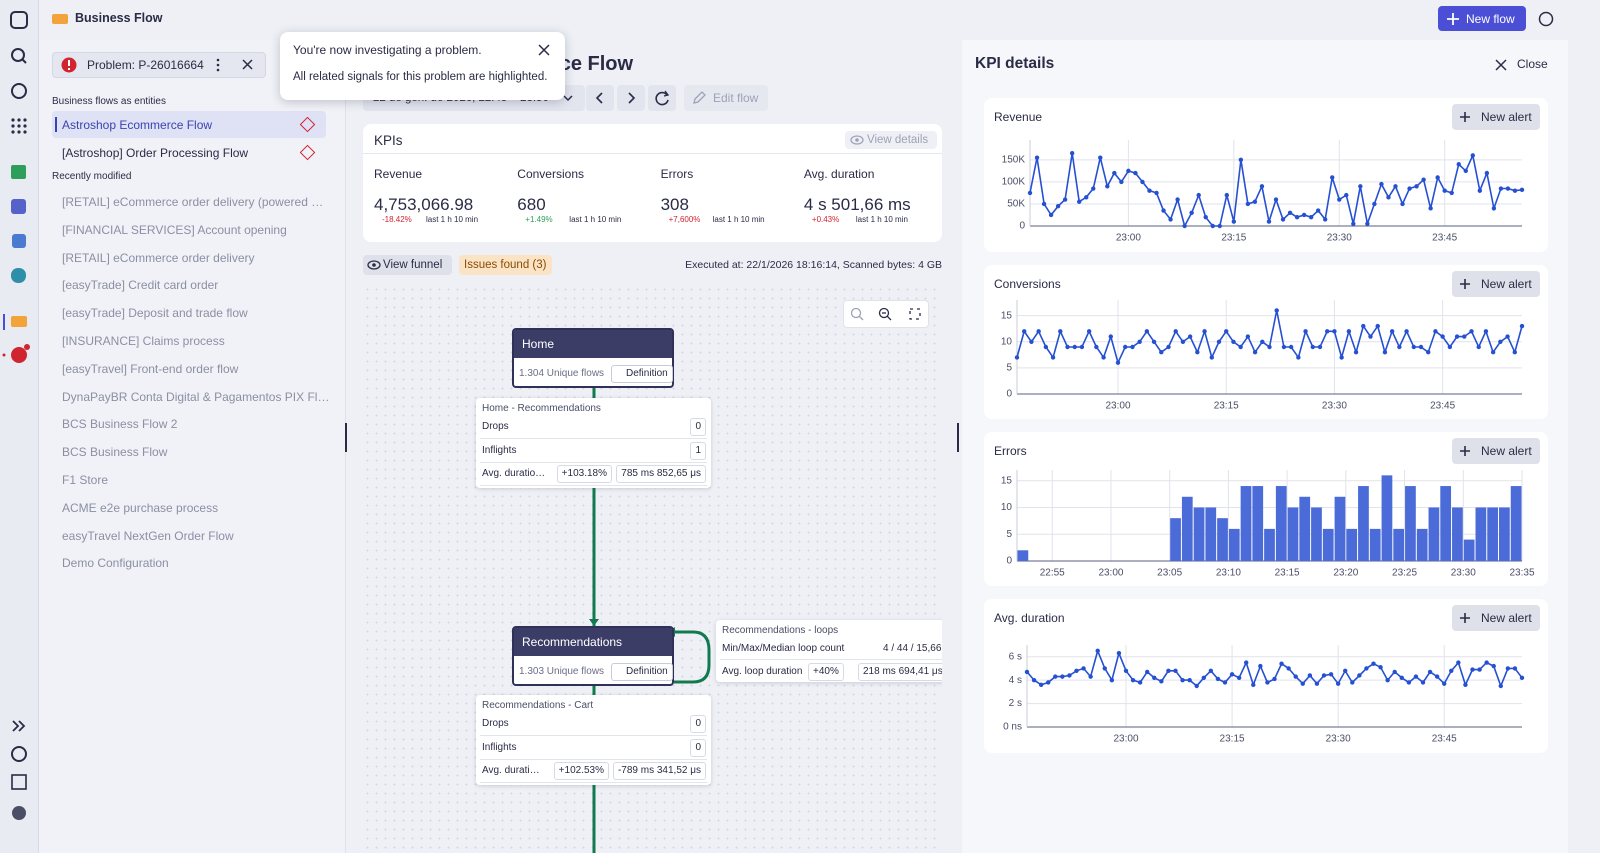  I want to click on x-tick-label: 23:15, so click(1233, 238).